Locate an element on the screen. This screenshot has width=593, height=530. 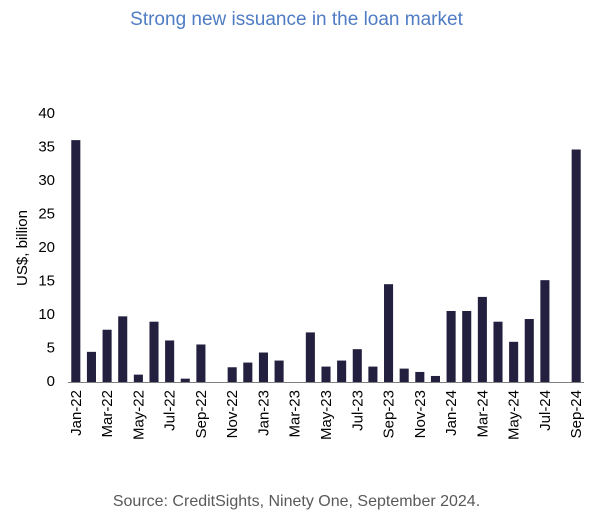
x-tick-label: Sep-23 is located at coordinates (389, 414).